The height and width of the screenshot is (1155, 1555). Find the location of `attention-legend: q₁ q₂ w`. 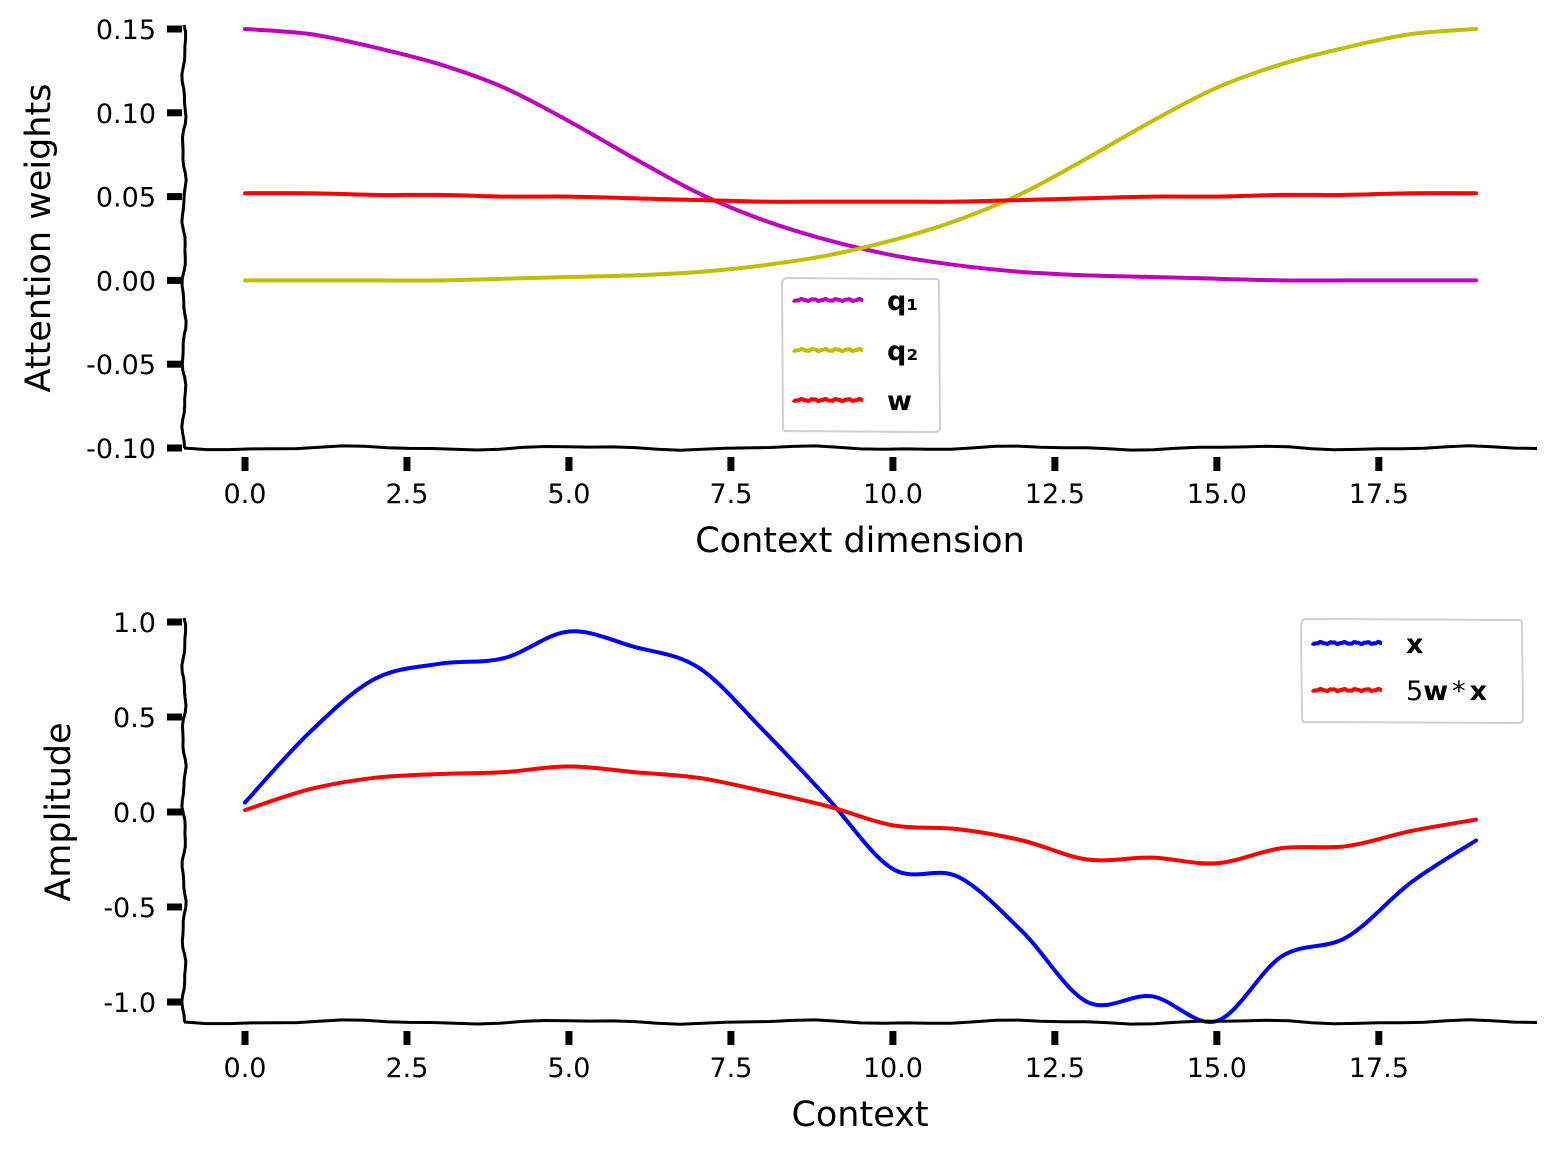

attention-legend: q₁ q₂ w is located at coordinates (861, 355).